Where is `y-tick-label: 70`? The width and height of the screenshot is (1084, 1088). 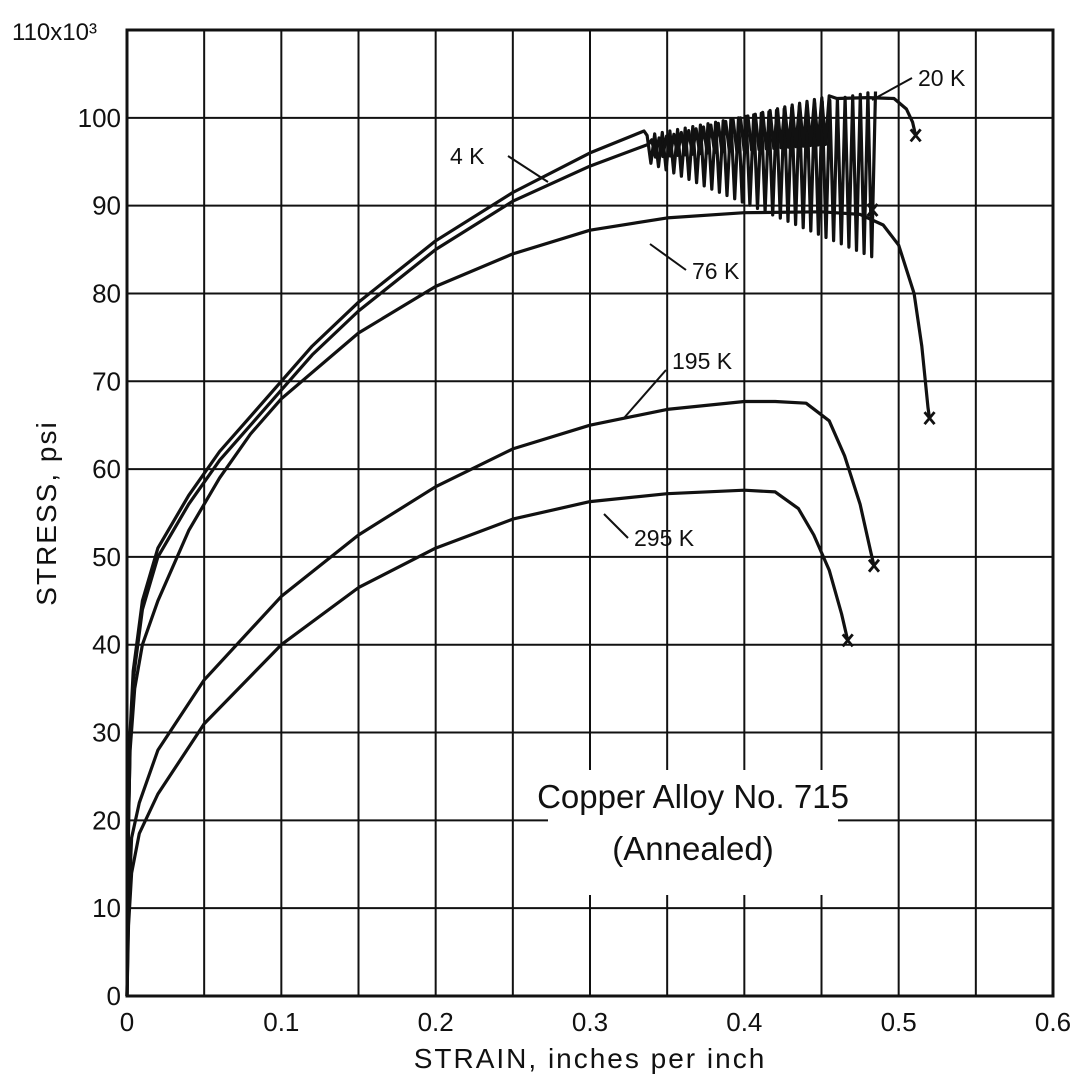 y-tick-label: 70 is located at coordinates (106, 381).